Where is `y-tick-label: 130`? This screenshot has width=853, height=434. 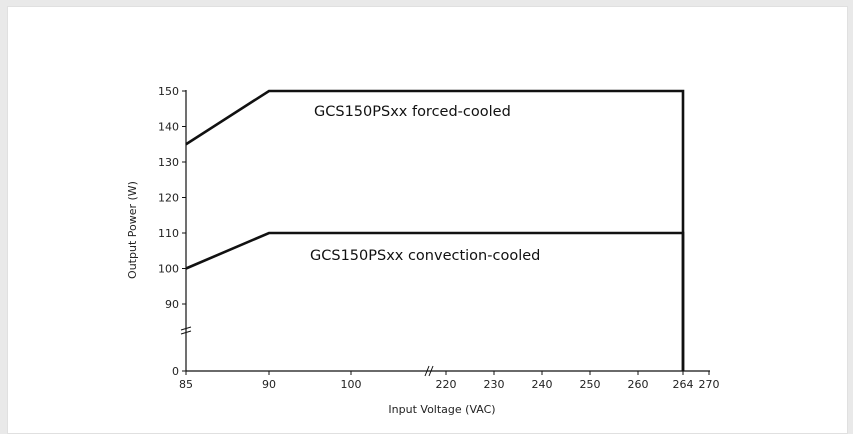 y-tick-label: 130 is located at coordinates (168, 162).